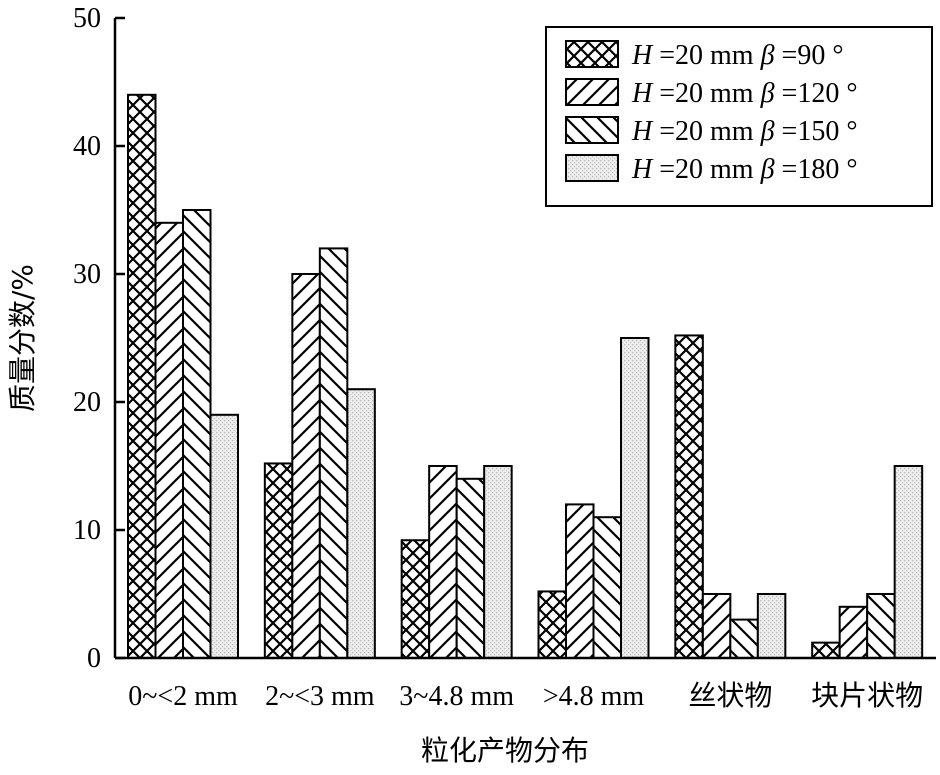 The width and height of the screenshot is (940, 775). Describe the element at coordinates (771, 626) in the screenshot. I see `bar-s4-c5` at that location.